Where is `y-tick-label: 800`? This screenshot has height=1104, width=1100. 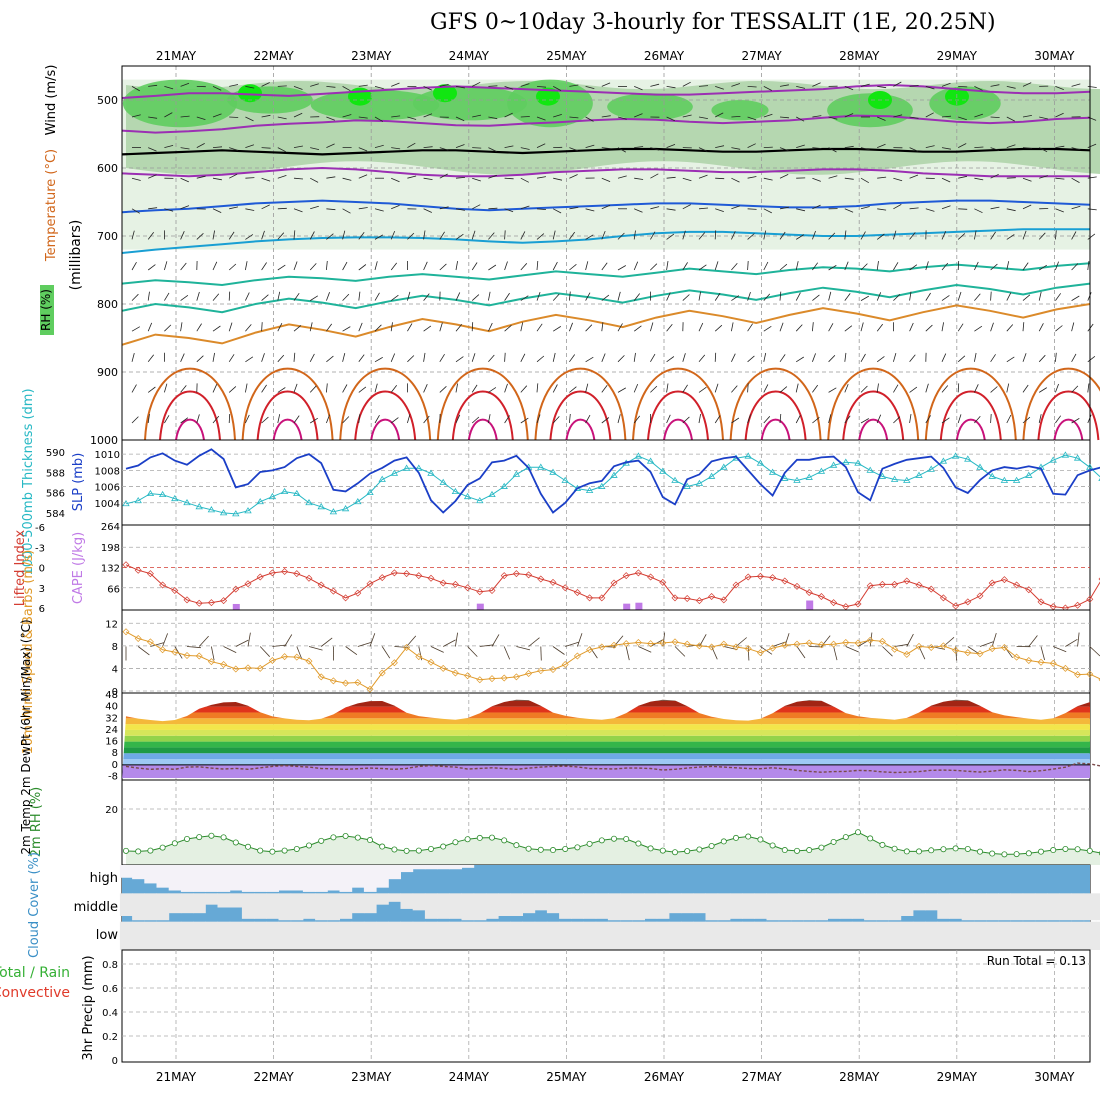 y-tick-label: 800 is located at coordinates (107, 304).